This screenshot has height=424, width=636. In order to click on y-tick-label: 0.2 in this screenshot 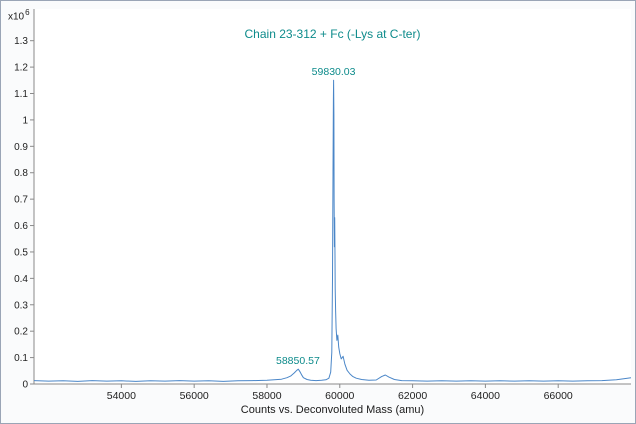, I will do `click(21, 332)`.